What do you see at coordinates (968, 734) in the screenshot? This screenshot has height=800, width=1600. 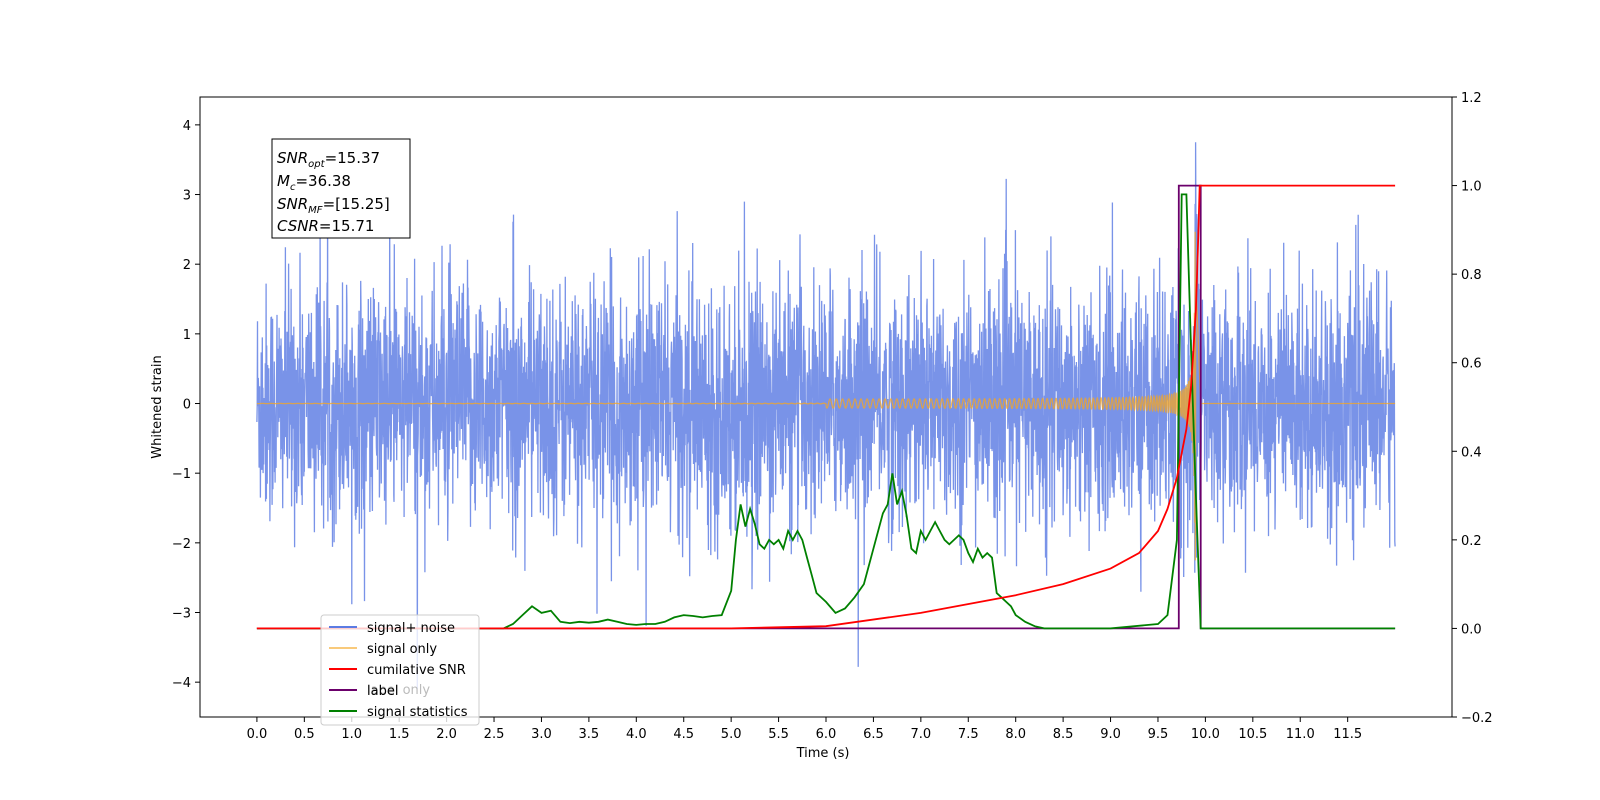 I see `x-tick-label: 7.5` at bounding box center [968, 734].